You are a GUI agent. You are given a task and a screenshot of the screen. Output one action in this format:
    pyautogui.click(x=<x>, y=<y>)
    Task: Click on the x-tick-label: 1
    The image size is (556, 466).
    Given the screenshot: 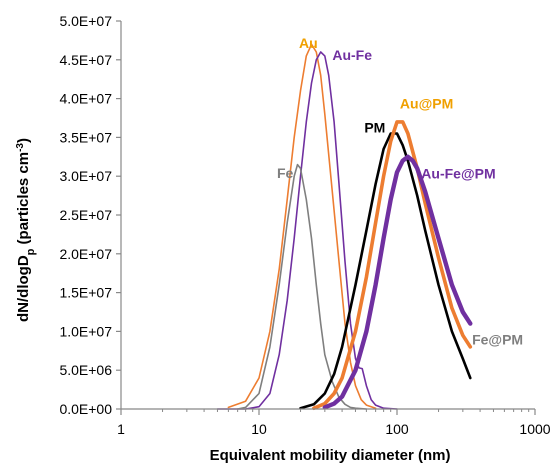 What is the action you would take?
    pyautogui.click(x=121, y=429)
    